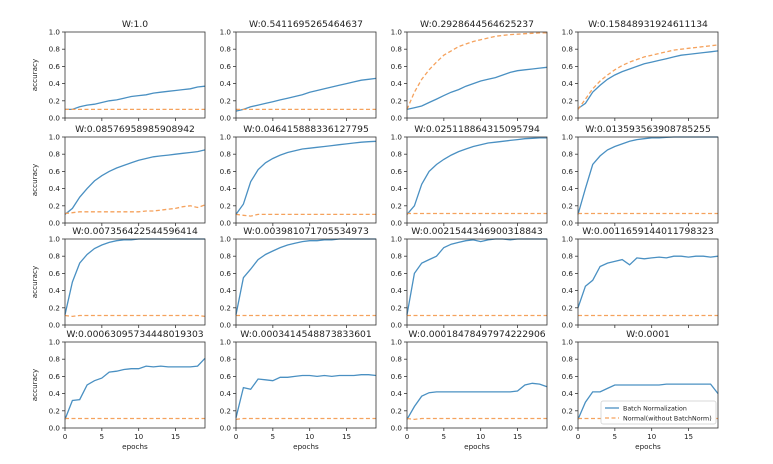  Describe the element at coordinates (306, 24) in the screenshot. I see `subplot-title: W:0.5411695265464637` at that location.